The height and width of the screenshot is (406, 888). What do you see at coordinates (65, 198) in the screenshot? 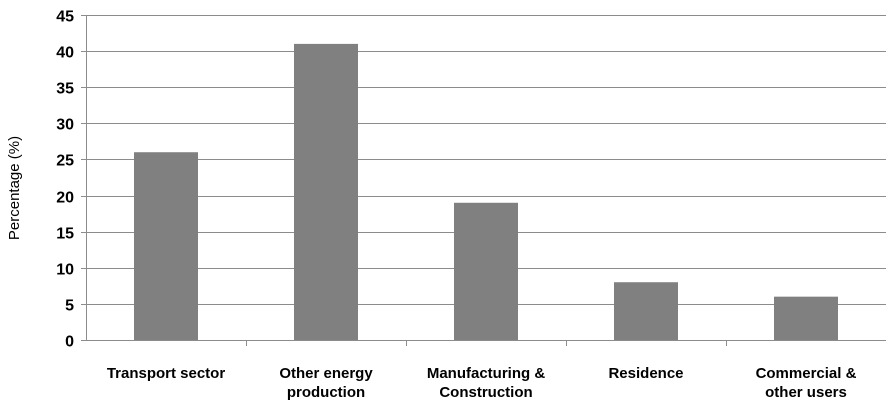
I see `y-tick-label: 20` at bounding box center [65, 198].